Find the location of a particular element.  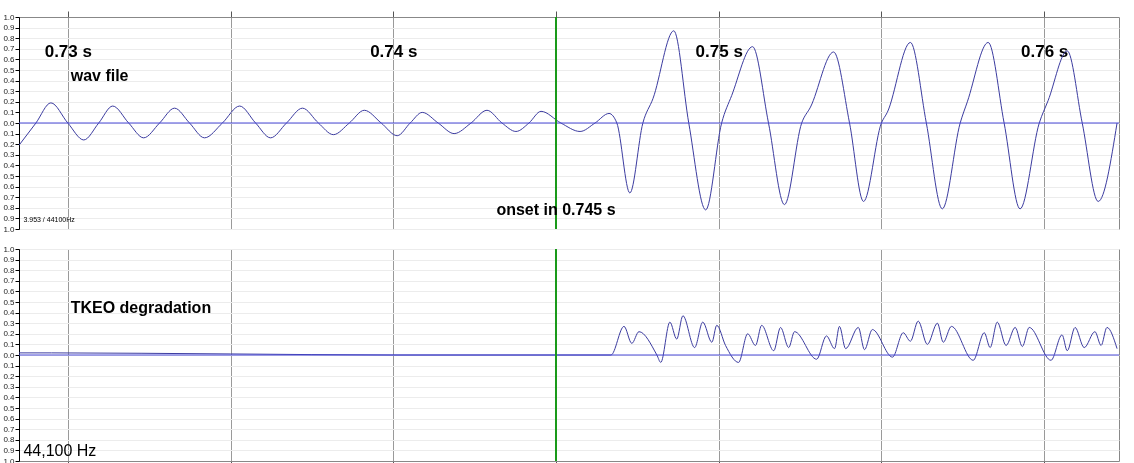

x-tick-label: 0.73 s is located at coordinates (68, 51).